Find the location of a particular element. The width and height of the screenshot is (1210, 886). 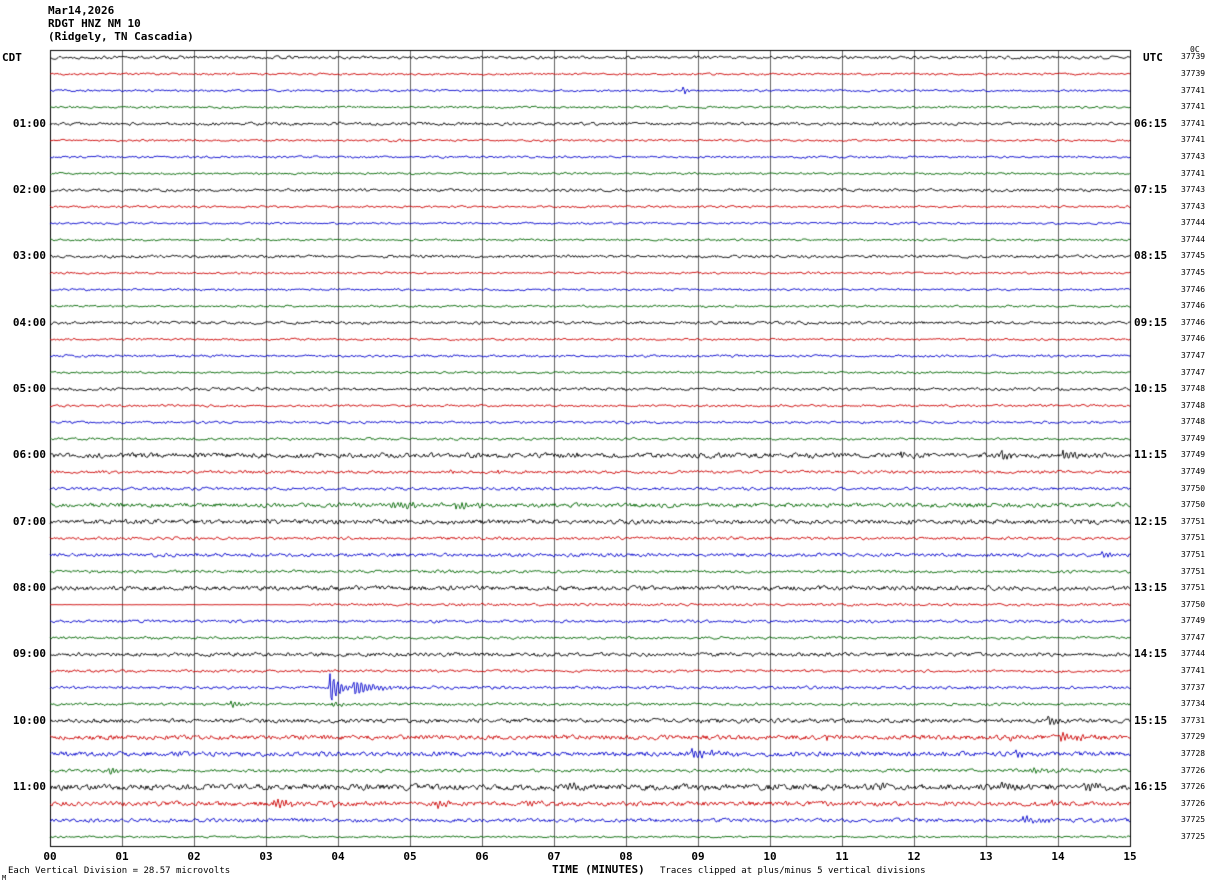

left-hour-label: 08:00 is located at coordinates (29, 588).